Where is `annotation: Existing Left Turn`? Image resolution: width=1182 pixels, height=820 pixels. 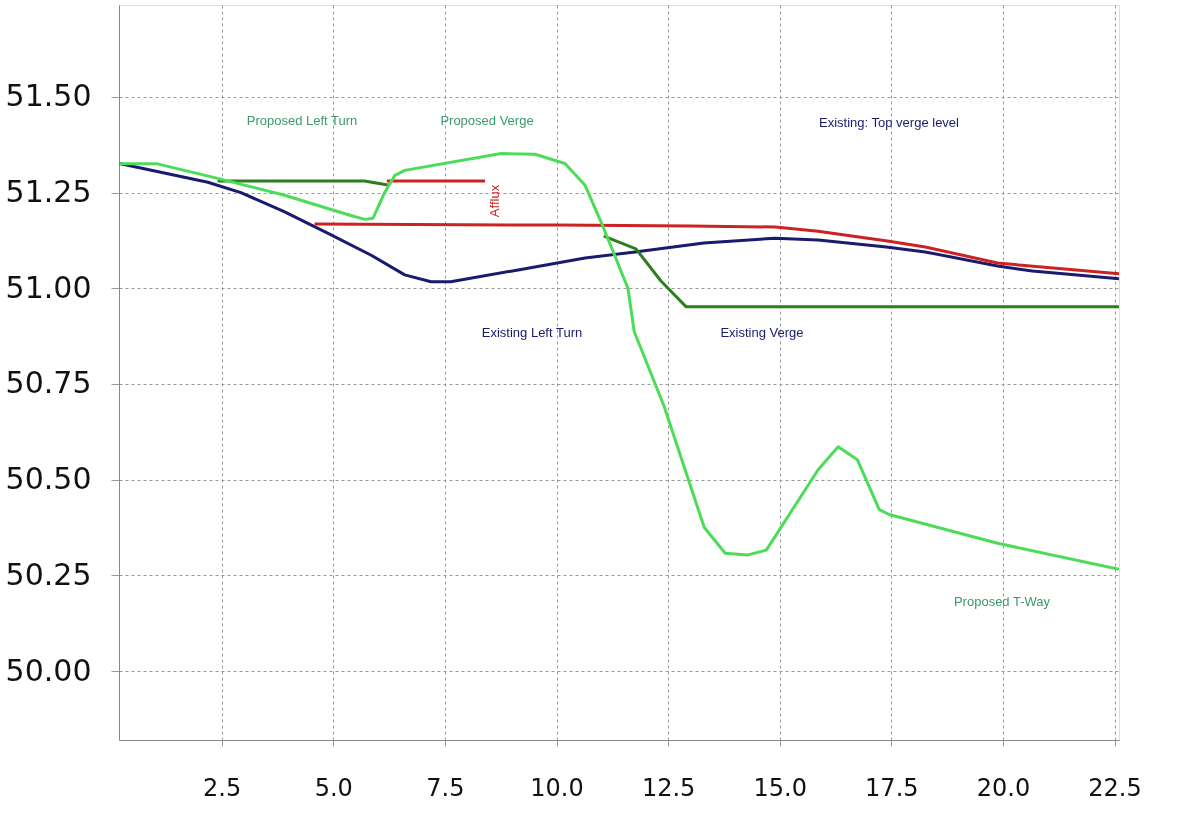
annotation: Existing Left Turn is located at coordinates (532, 332).